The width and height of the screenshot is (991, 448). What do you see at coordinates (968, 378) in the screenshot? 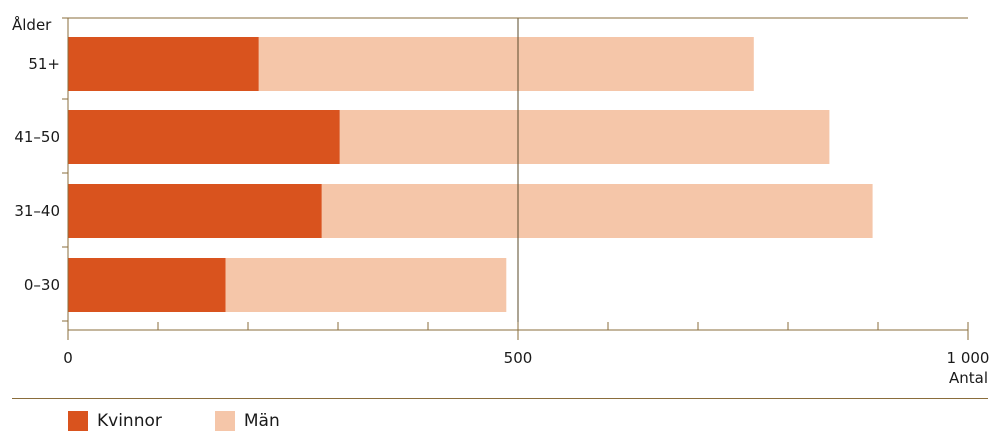
I see `x-axis-title: Antal` at bounding box center [968, 378].